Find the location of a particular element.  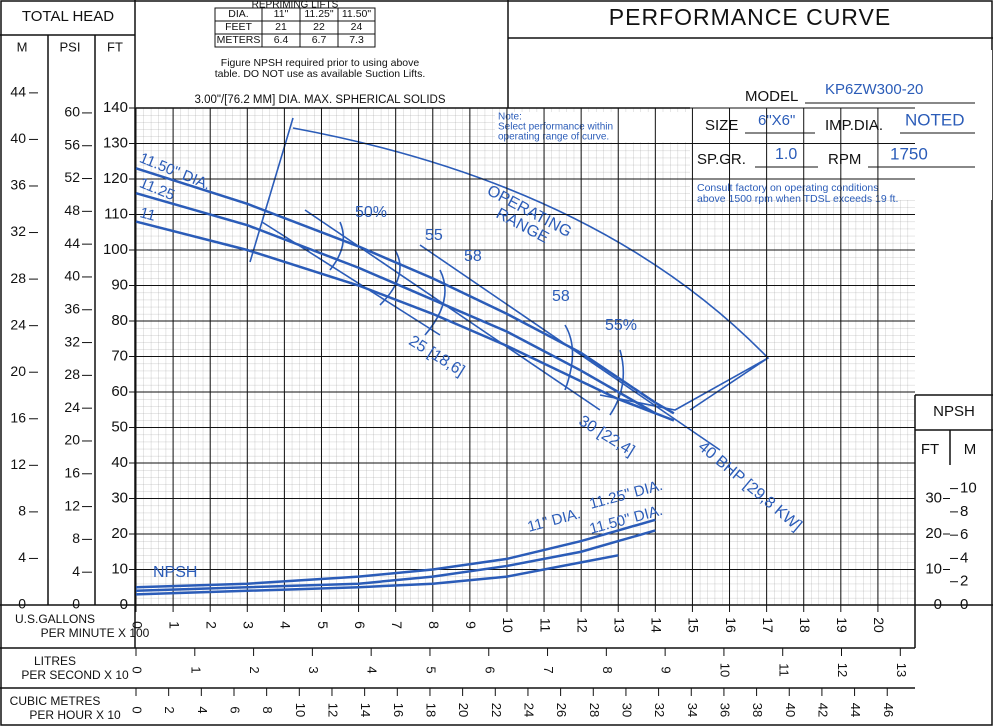

table-cell: DIA. is located at coordinates (238, 14).